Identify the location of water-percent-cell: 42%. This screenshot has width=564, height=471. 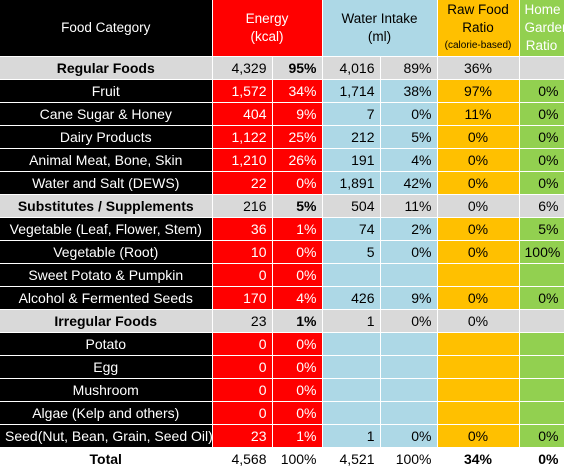
(409, 183).